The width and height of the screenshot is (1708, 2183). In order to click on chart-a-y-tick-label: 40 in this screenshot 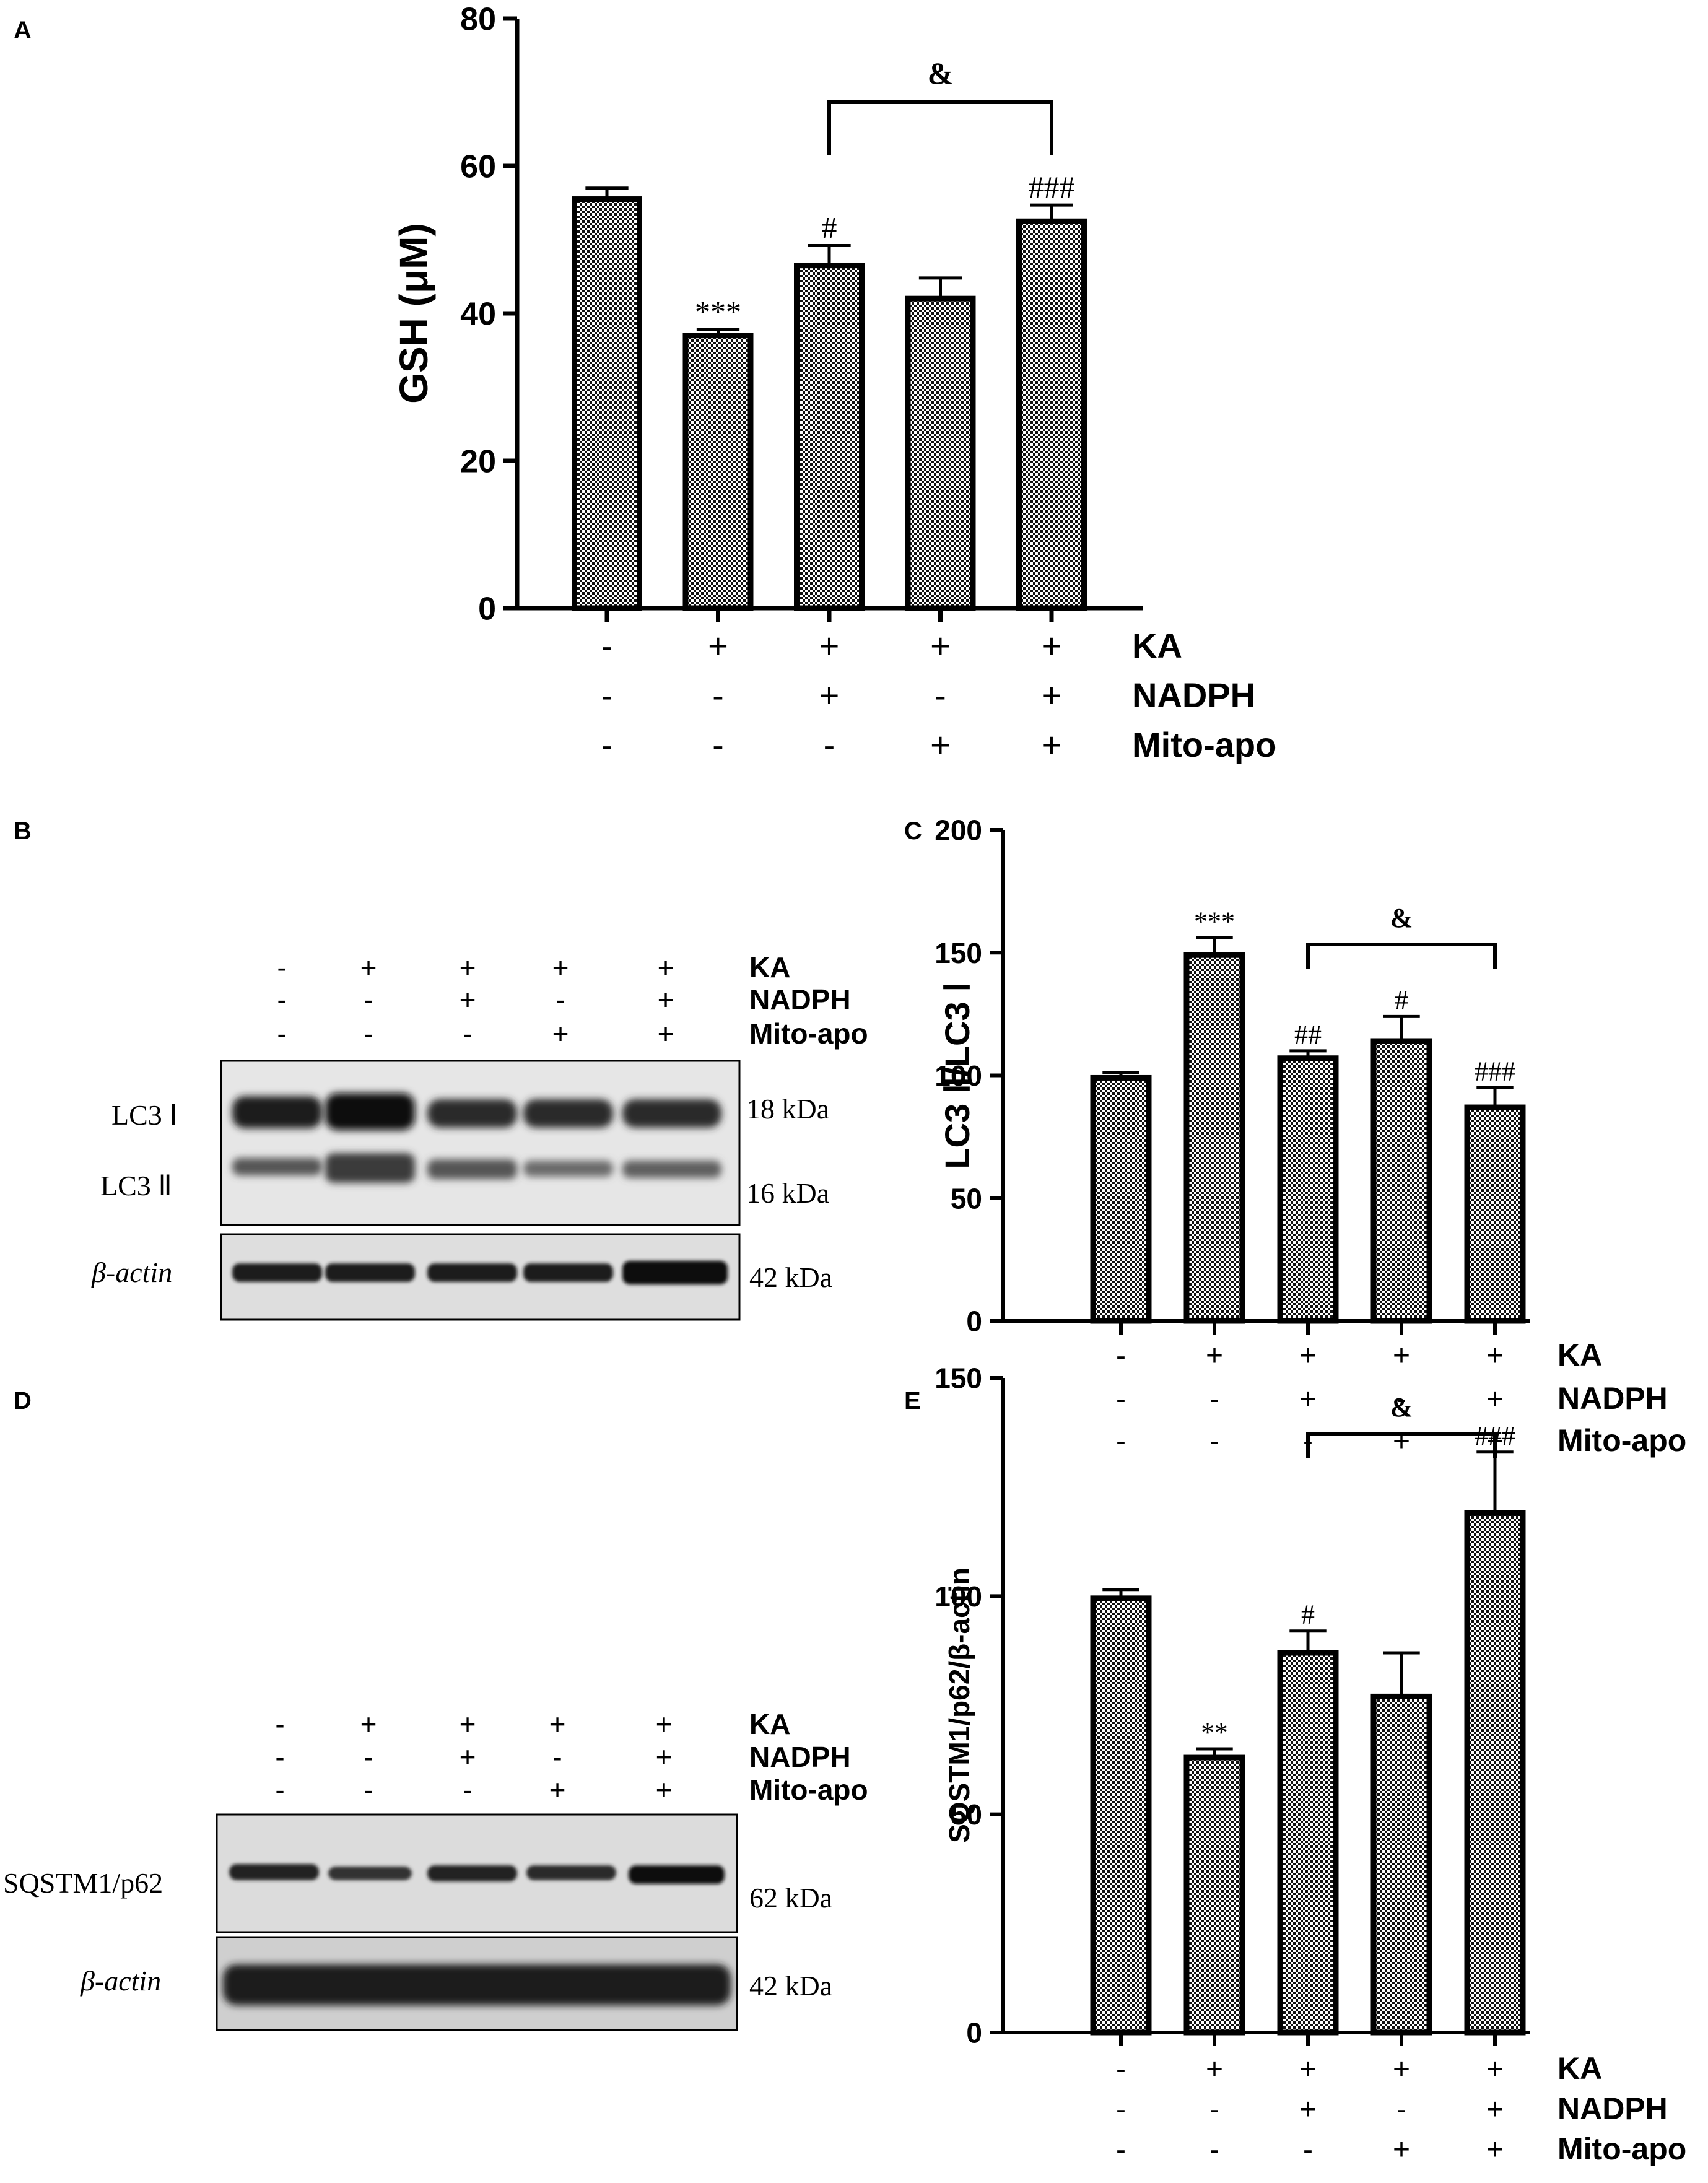, I will do `click(478, 315)`.